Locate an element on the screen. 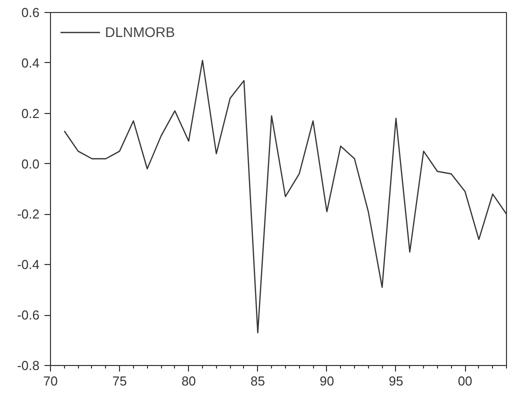 The width and height of the screenshot is (526, 405). x-tick-label: 75 is located at coordinates (119, 381).